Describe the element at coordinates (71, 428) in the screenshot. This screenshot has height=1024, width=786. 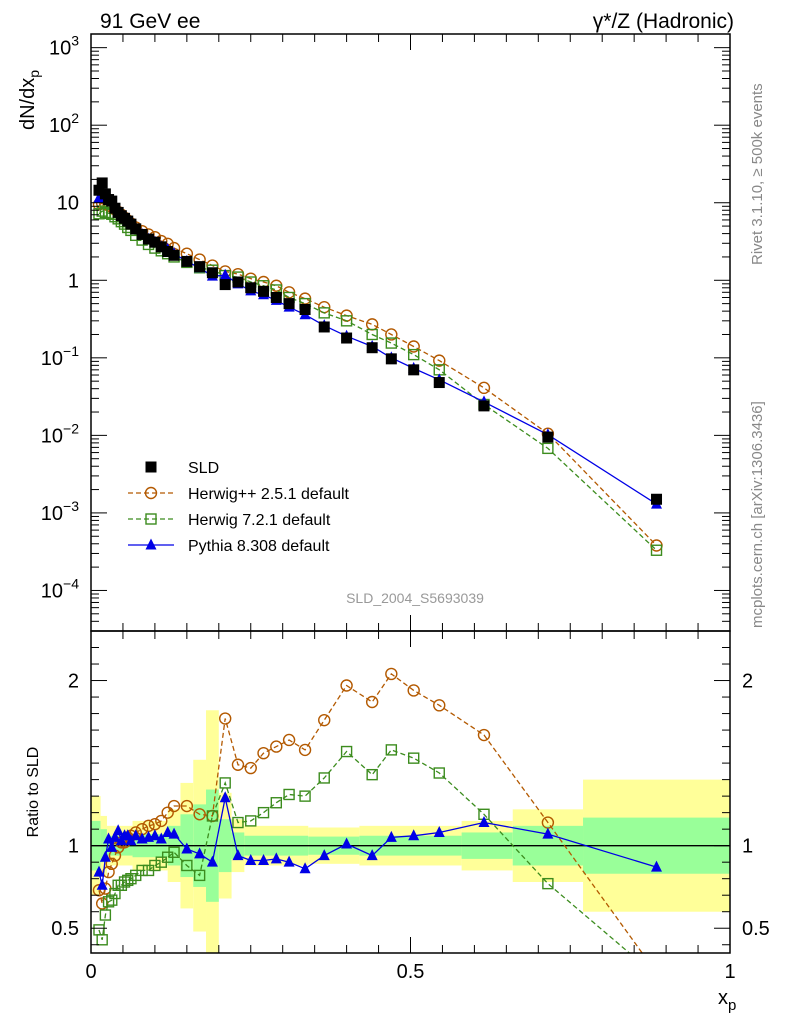
I see `main-y-tick-exponent: −2` at that location.